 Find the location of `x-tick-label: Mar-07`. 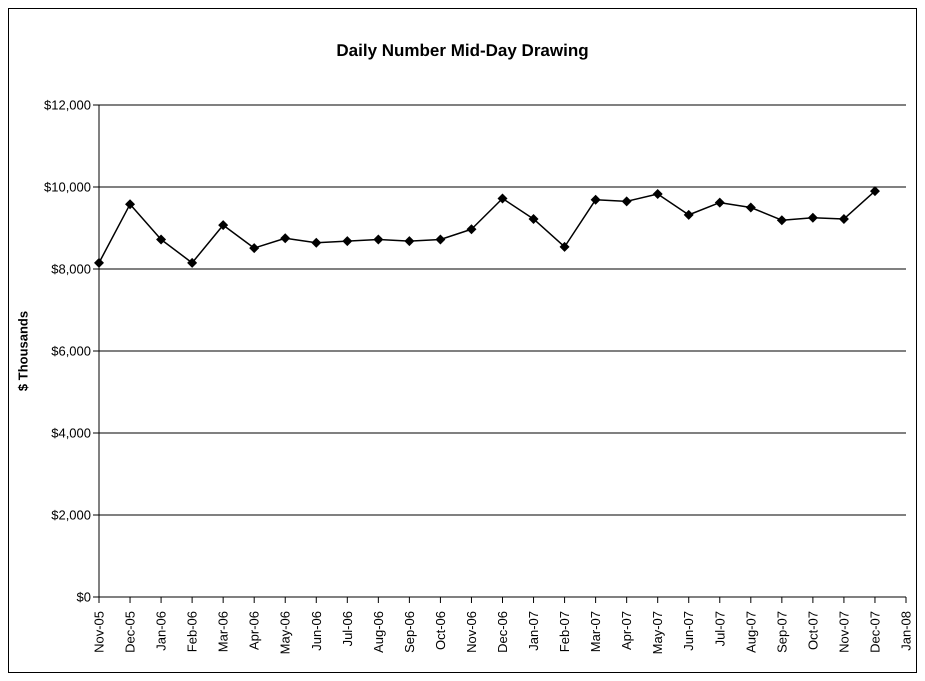

x-tick-label: Mar-07 is located at coordinates (596, 631).